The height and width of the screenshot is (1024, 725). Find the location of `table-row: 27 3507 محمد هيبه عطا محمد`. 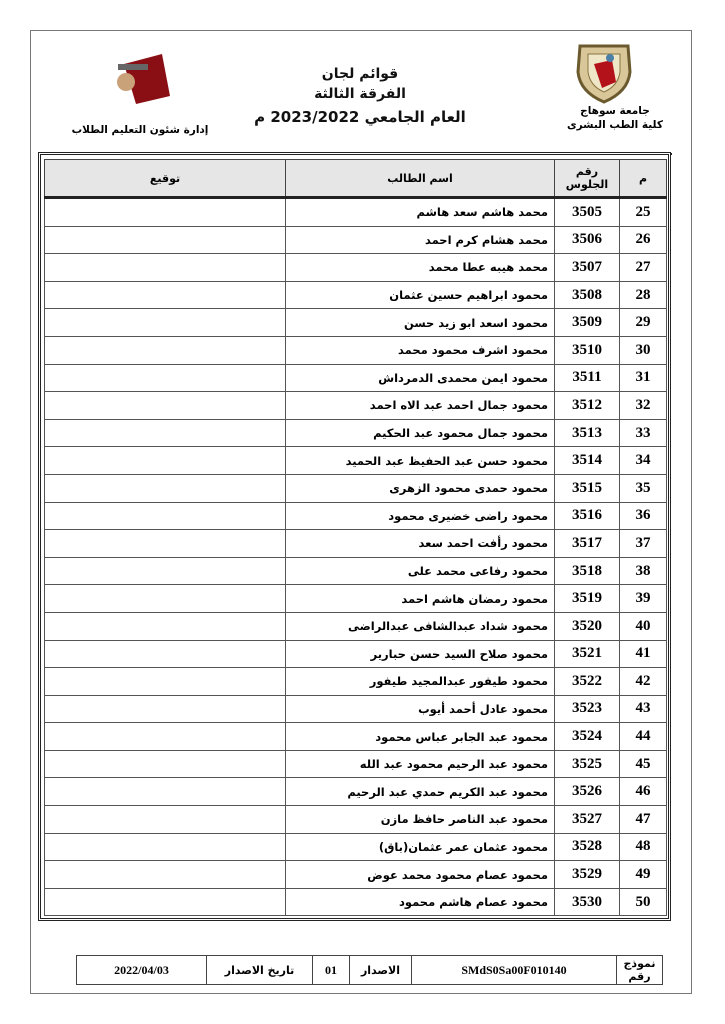

table-row: 27 3507 محمد هيبه عطا محمد is located at coordinates (355, 267).